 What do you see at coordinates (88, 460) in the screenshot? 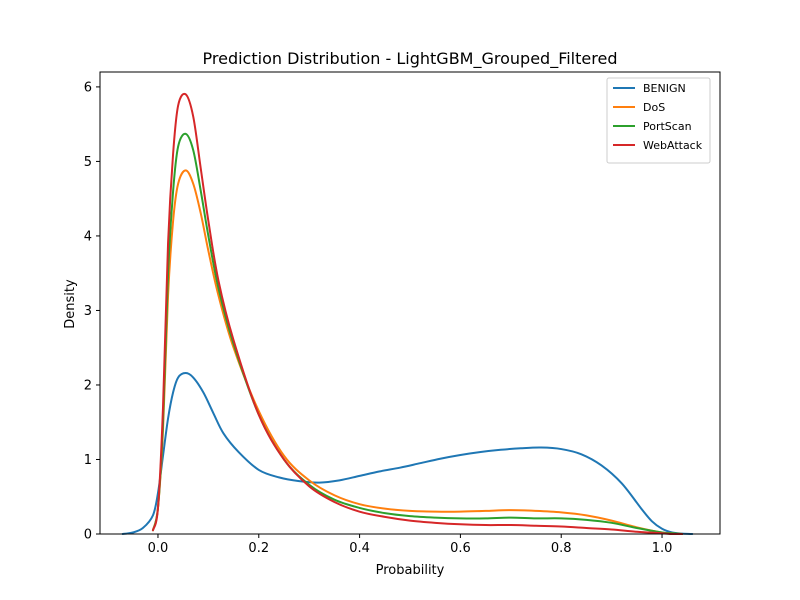
I see `y-tick-label: 1` at bounding box center [88, 460].